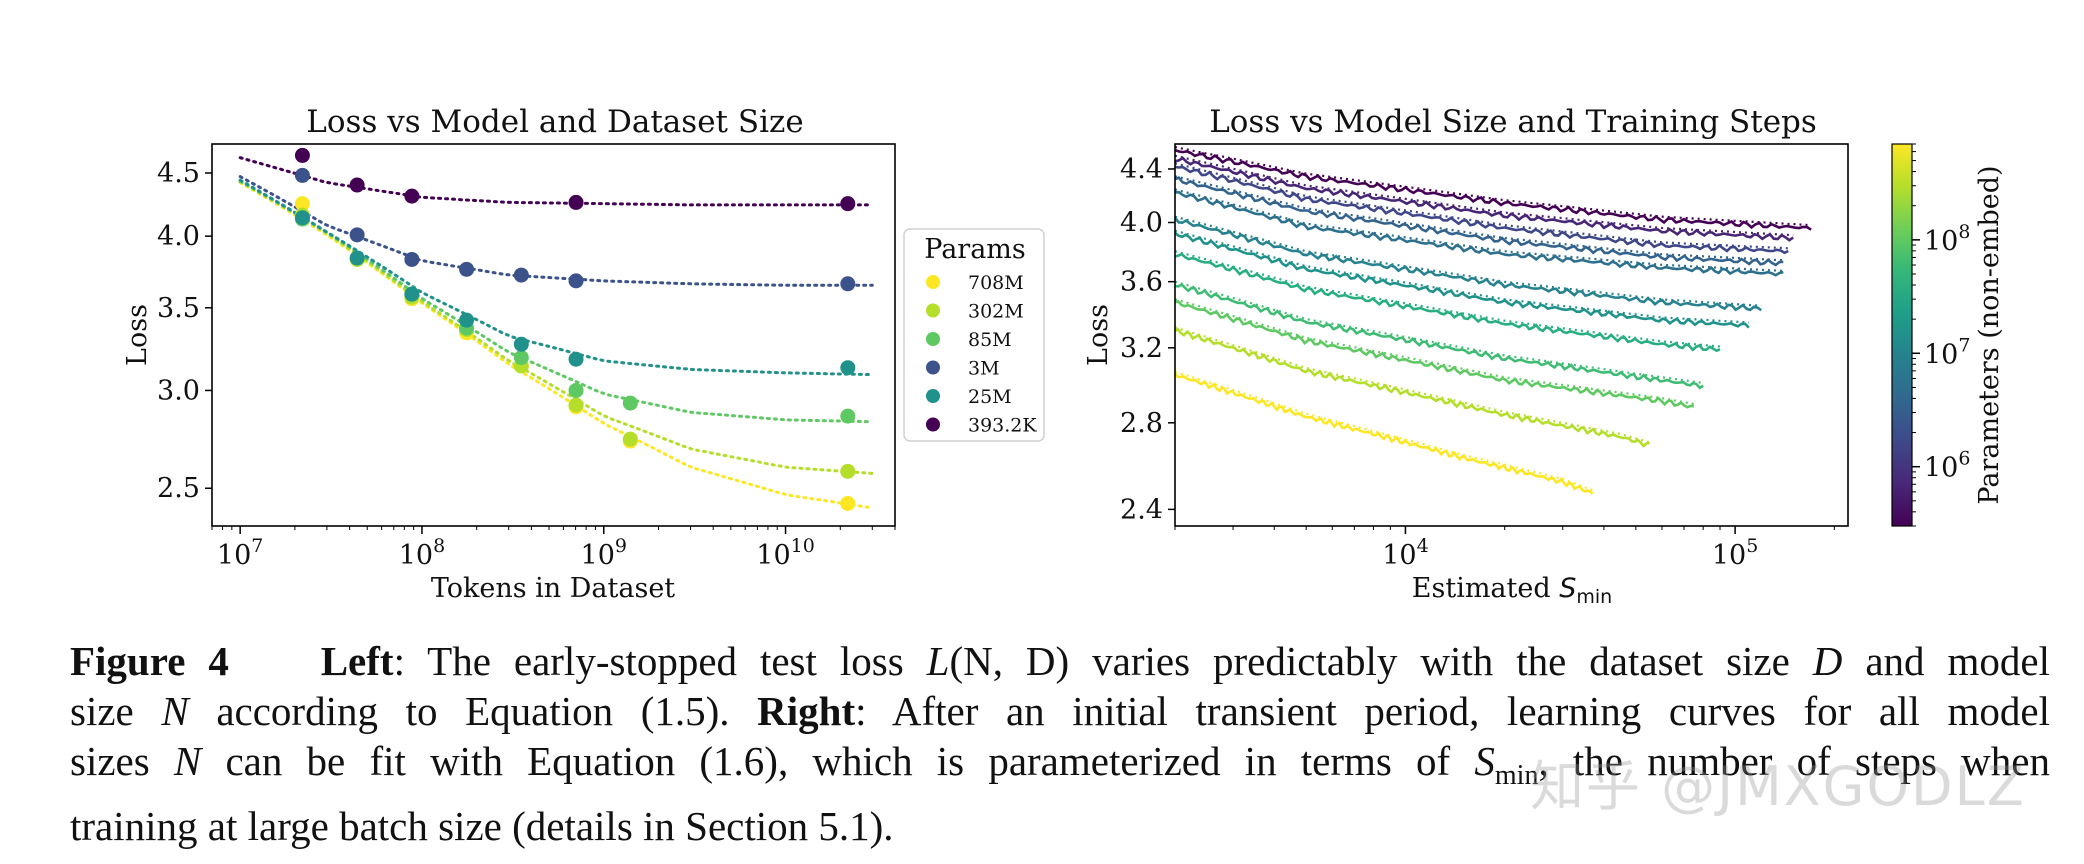 This screenshot has height=864, width=2084. What do you see at coordinates (473, 711) in the screenshot?
I see `caption-text: according to Equation (1.5).` at bounding box center [473, 711].